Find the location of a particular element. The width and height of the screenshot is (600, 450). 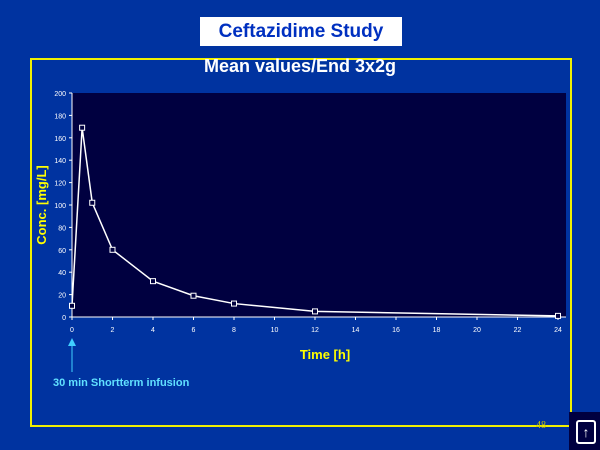

x-tick-label: 18 is located at coordinates (437, 330).